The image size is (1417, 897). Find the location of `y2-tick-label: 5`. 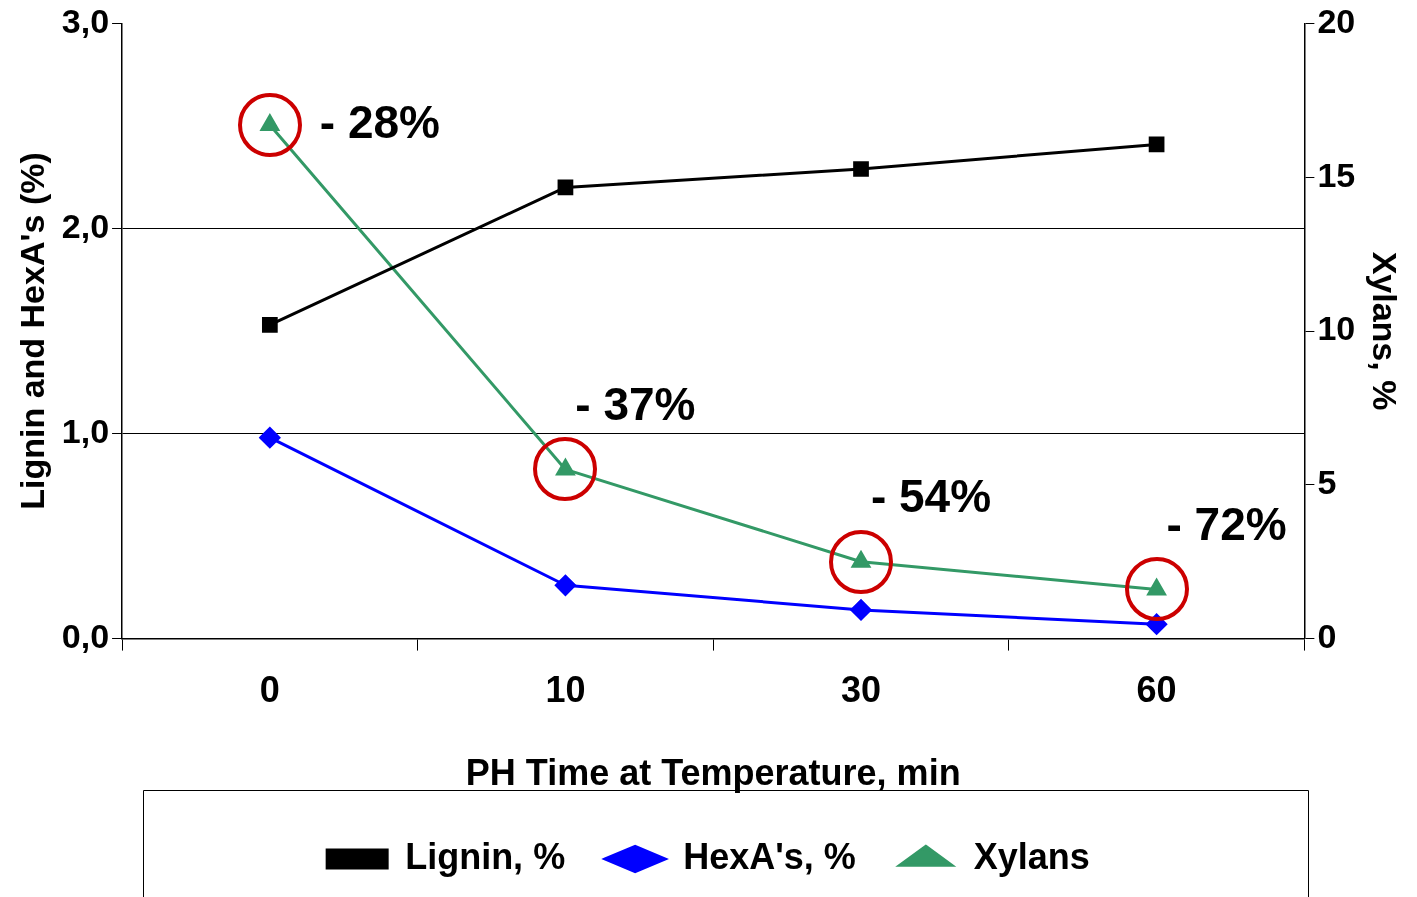

y2-tick-label: 5 is located at coordinates (1327, 482).